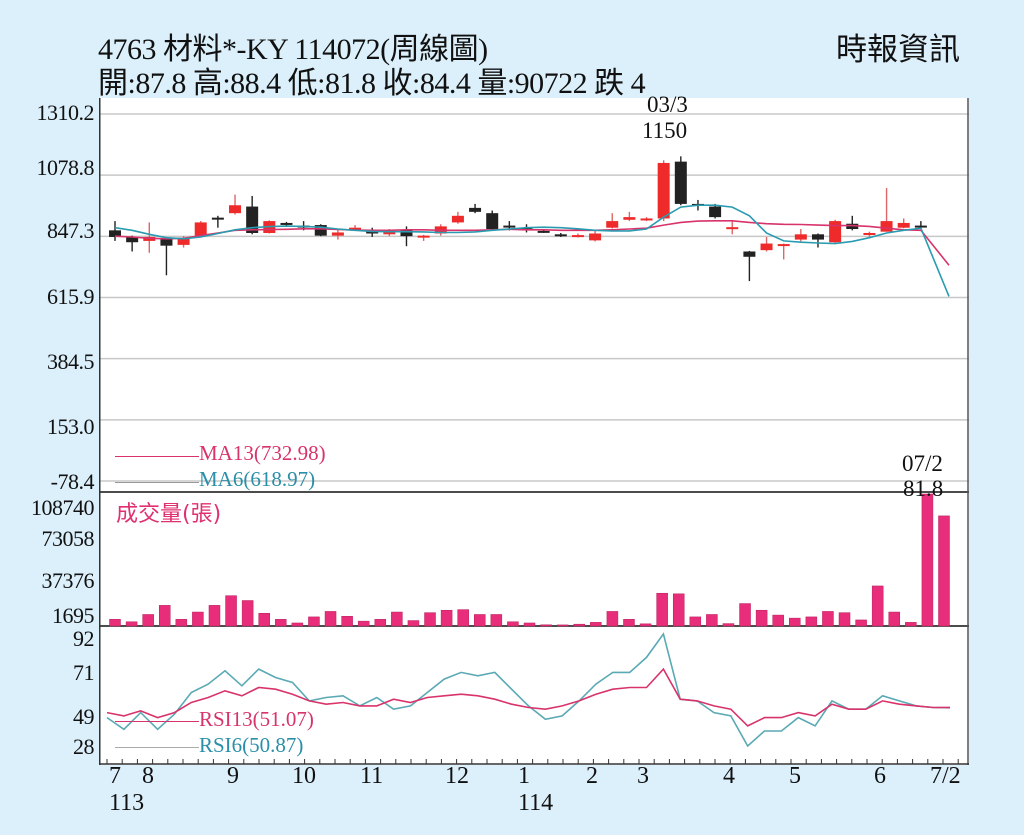 The height and width of the screenshot is (835, 1024). Describe the element at coordinates (667, 104) in the screenshot. I see `peak-date-label: 03/3` at that location.